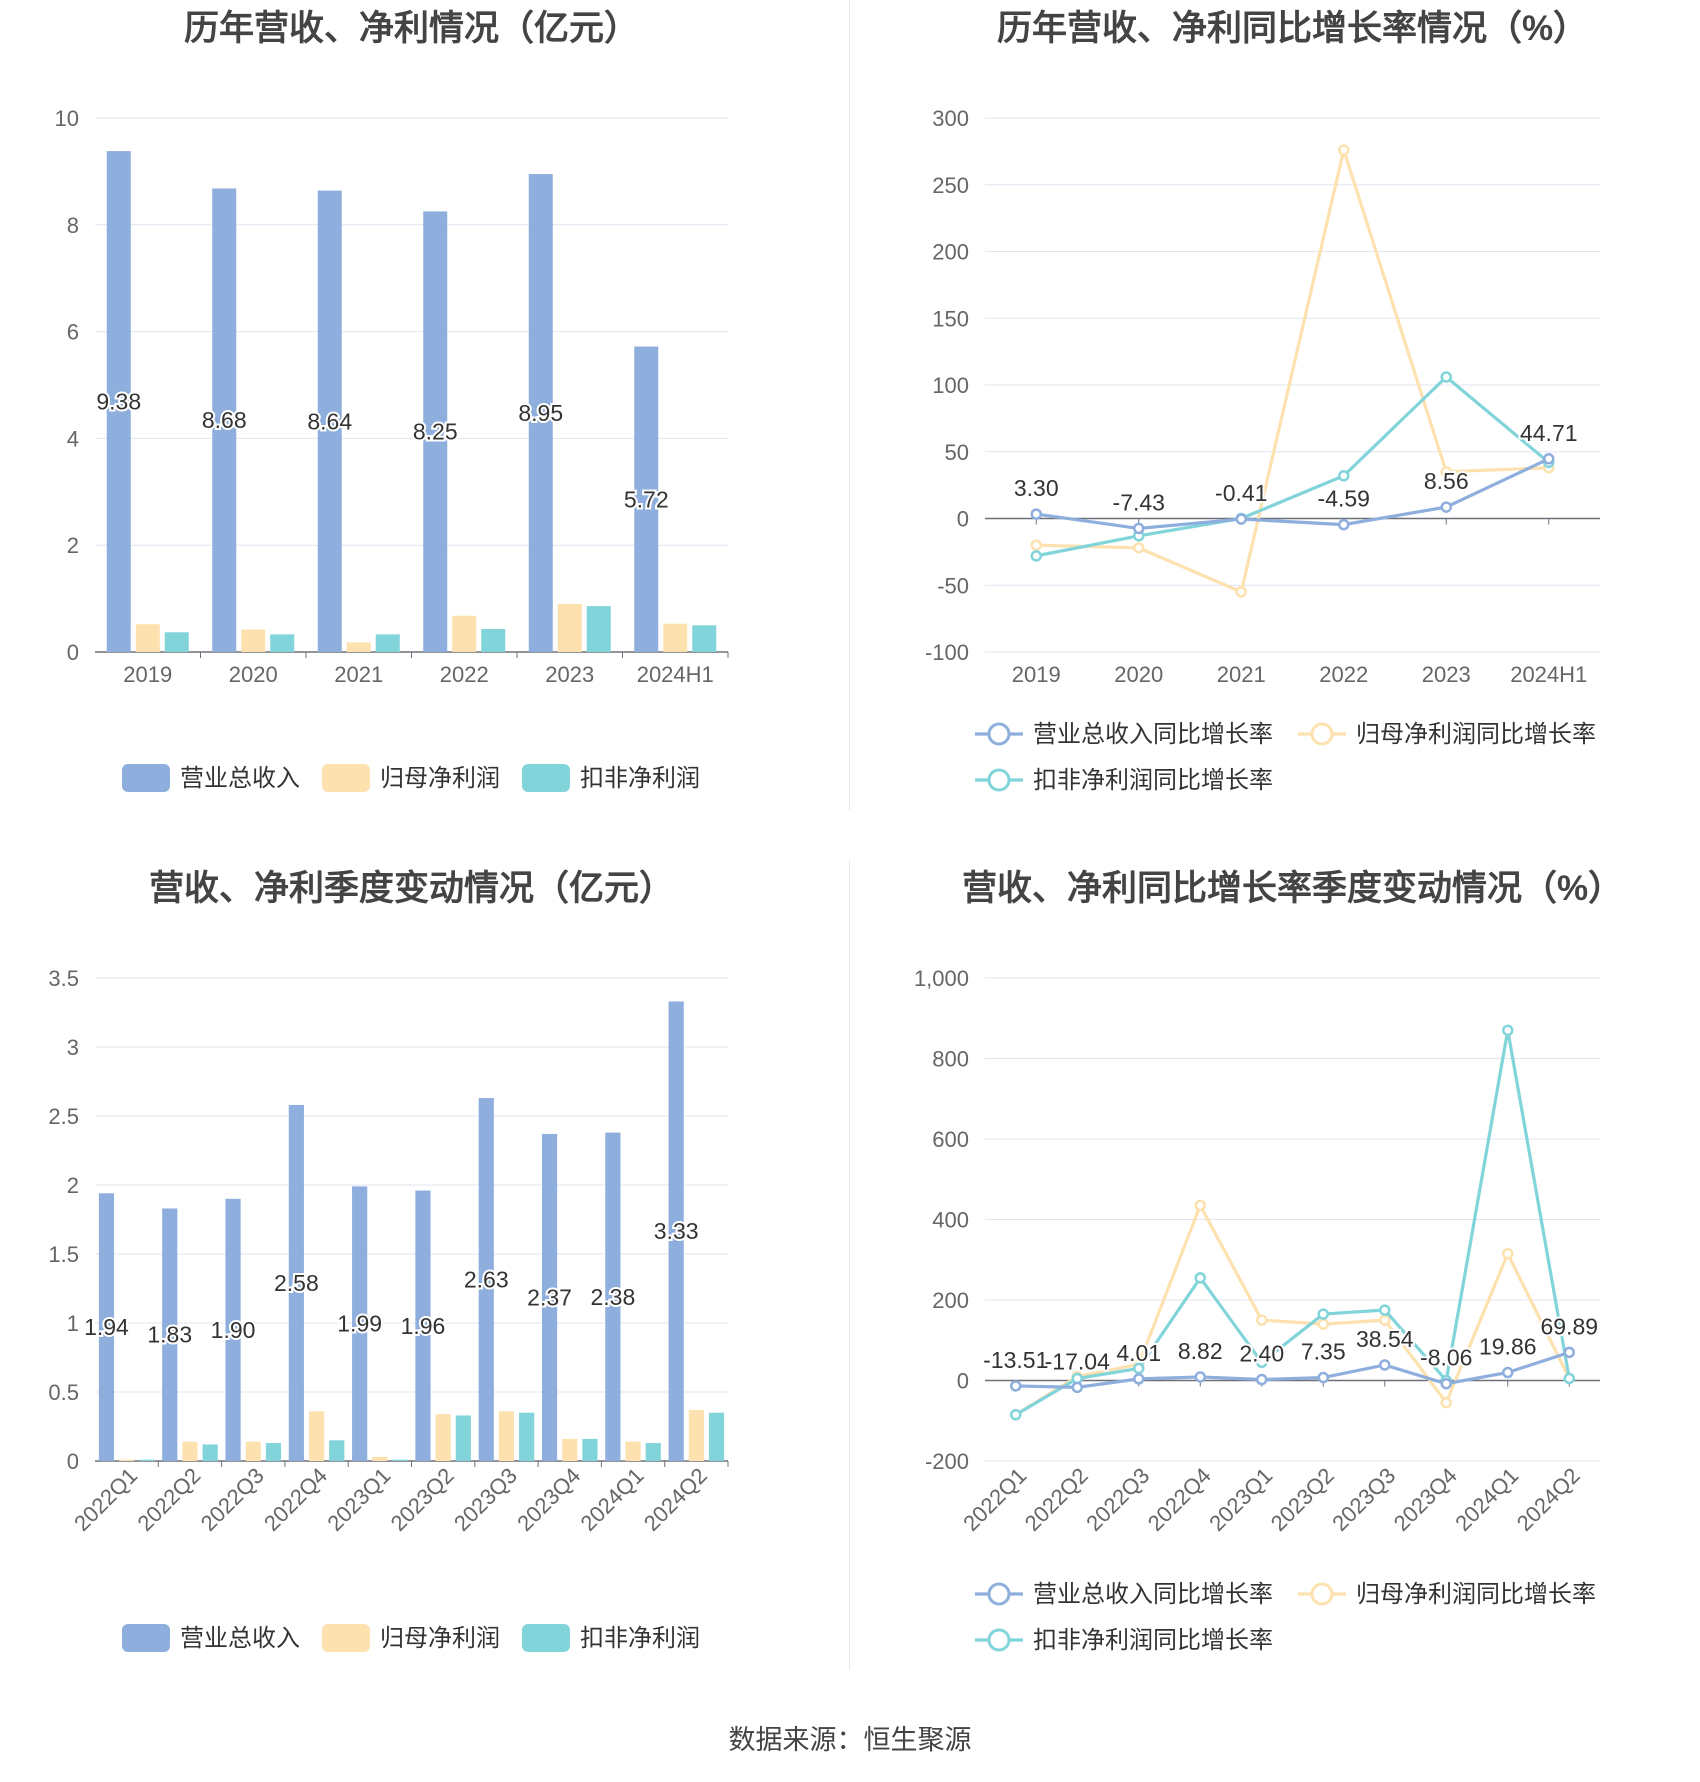 The height and width of the screenshot is (1782, 1700). I want to click on y-tick-label: 10, so click(67, 118).